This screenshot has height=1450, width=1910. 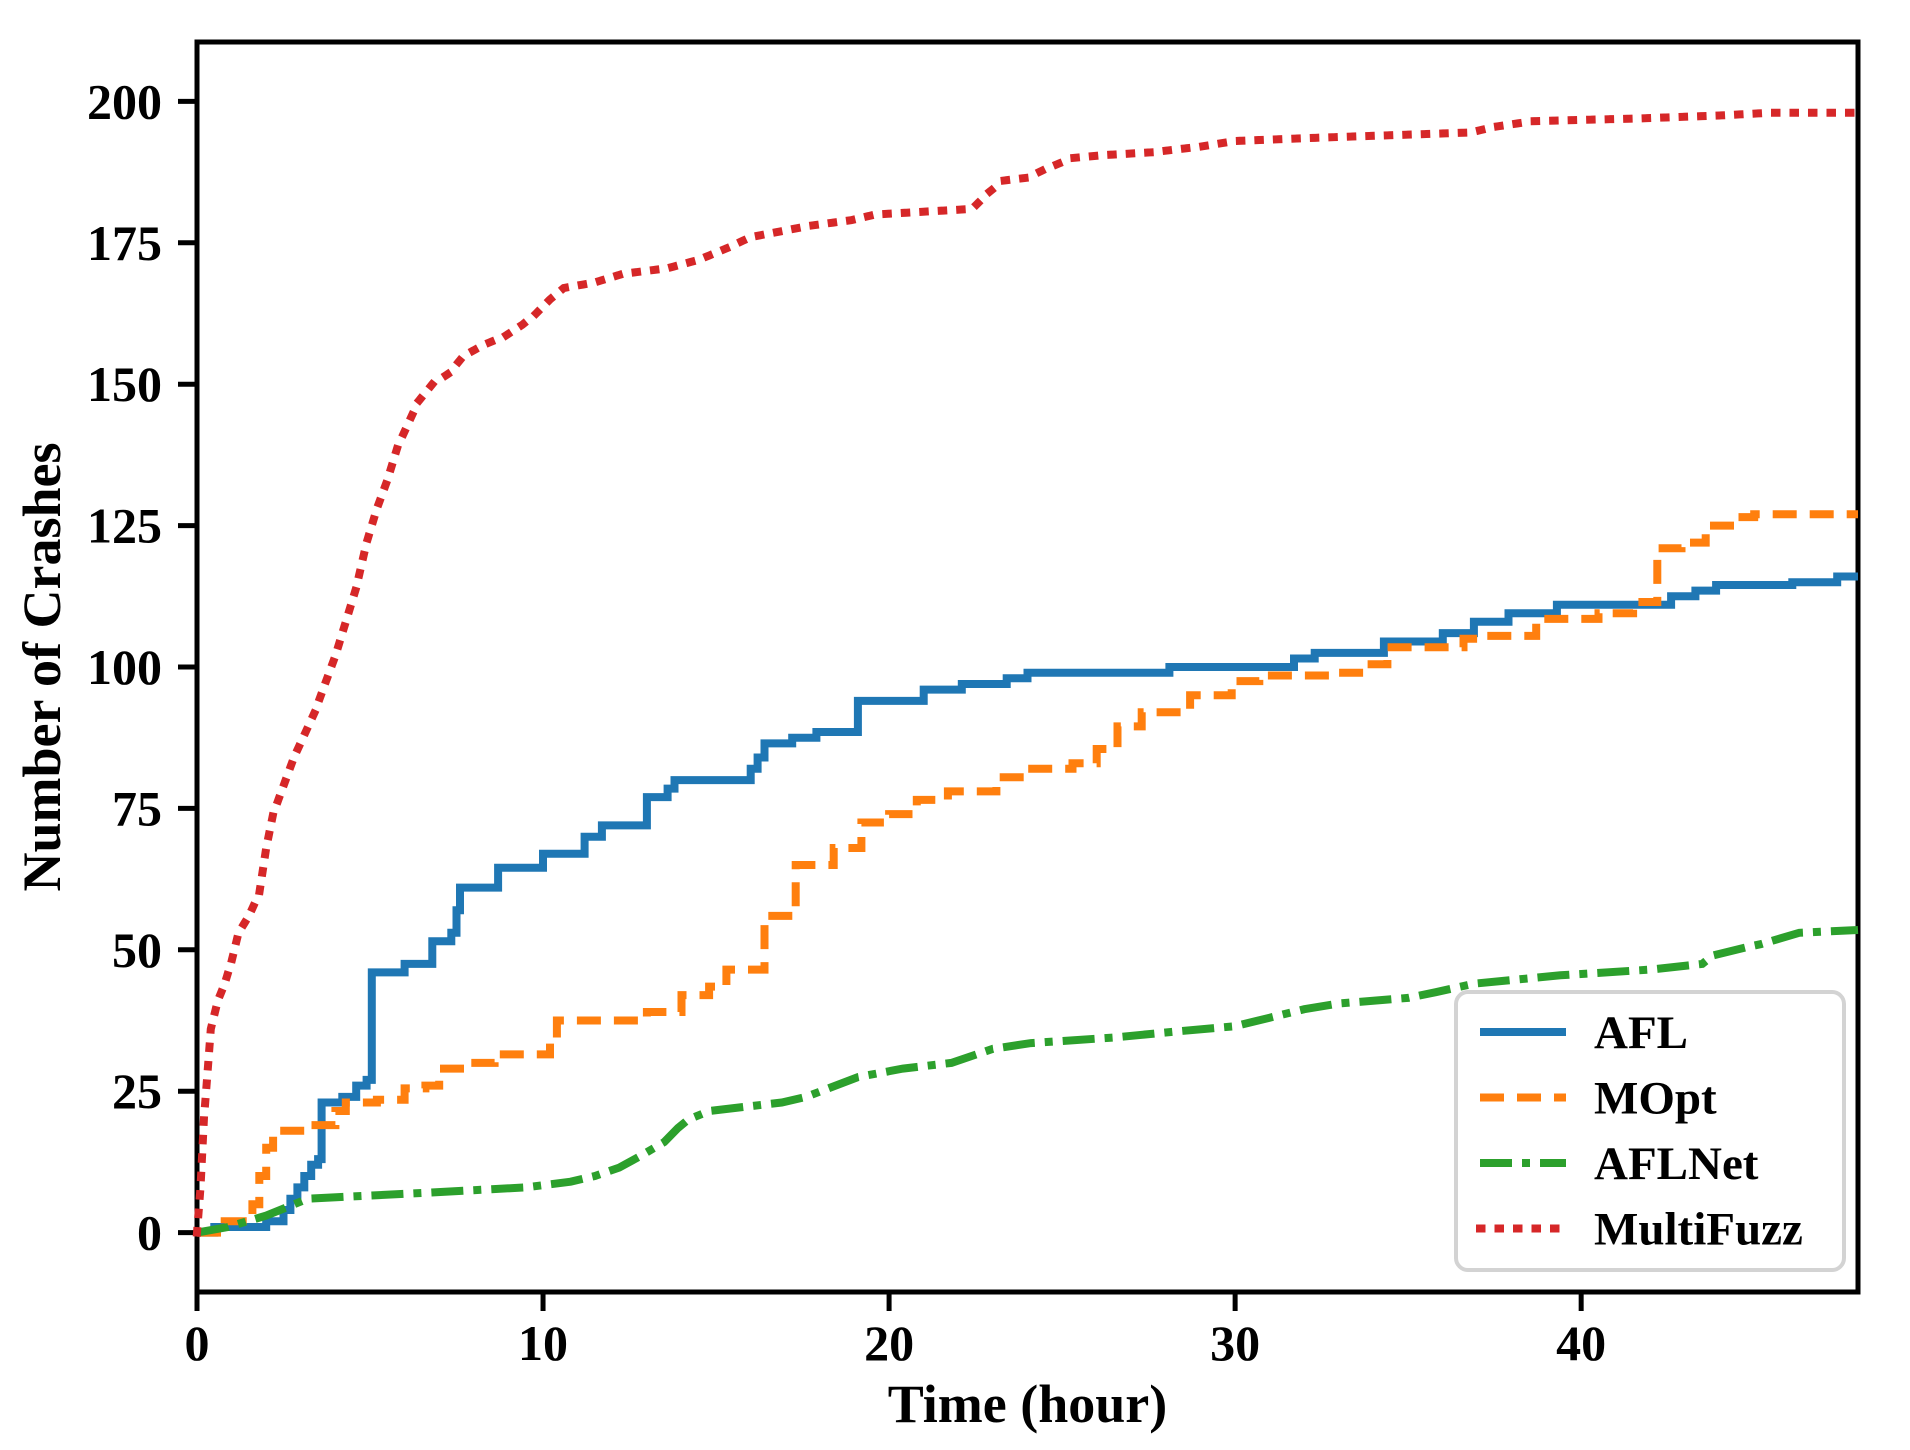 What do you see at coordinates (1676, 1164) in the screenshot?
I see `legend-label-aflnet: AFLNet` at bounding box center [1676, 1164].